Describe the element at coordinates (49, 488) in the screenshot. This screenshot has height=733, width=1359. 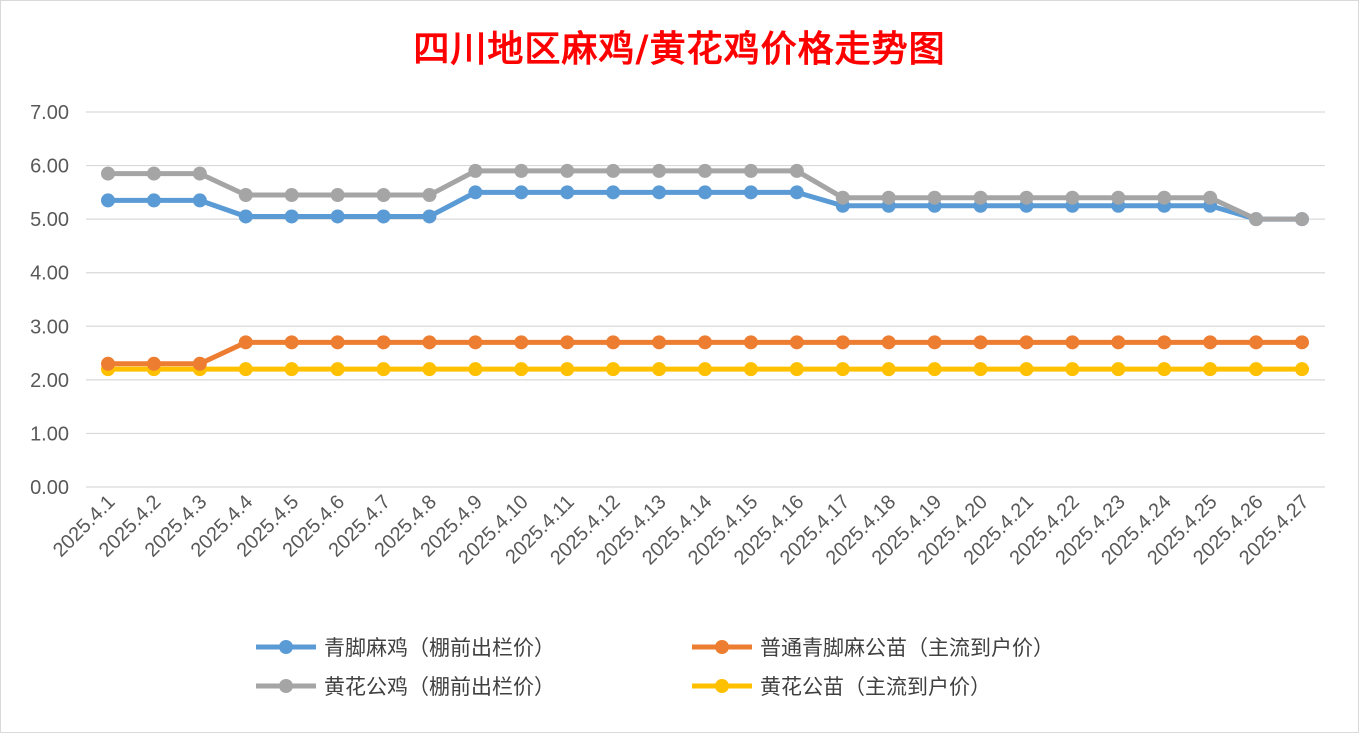
I see `y-tick-label: 0.00` at that location.